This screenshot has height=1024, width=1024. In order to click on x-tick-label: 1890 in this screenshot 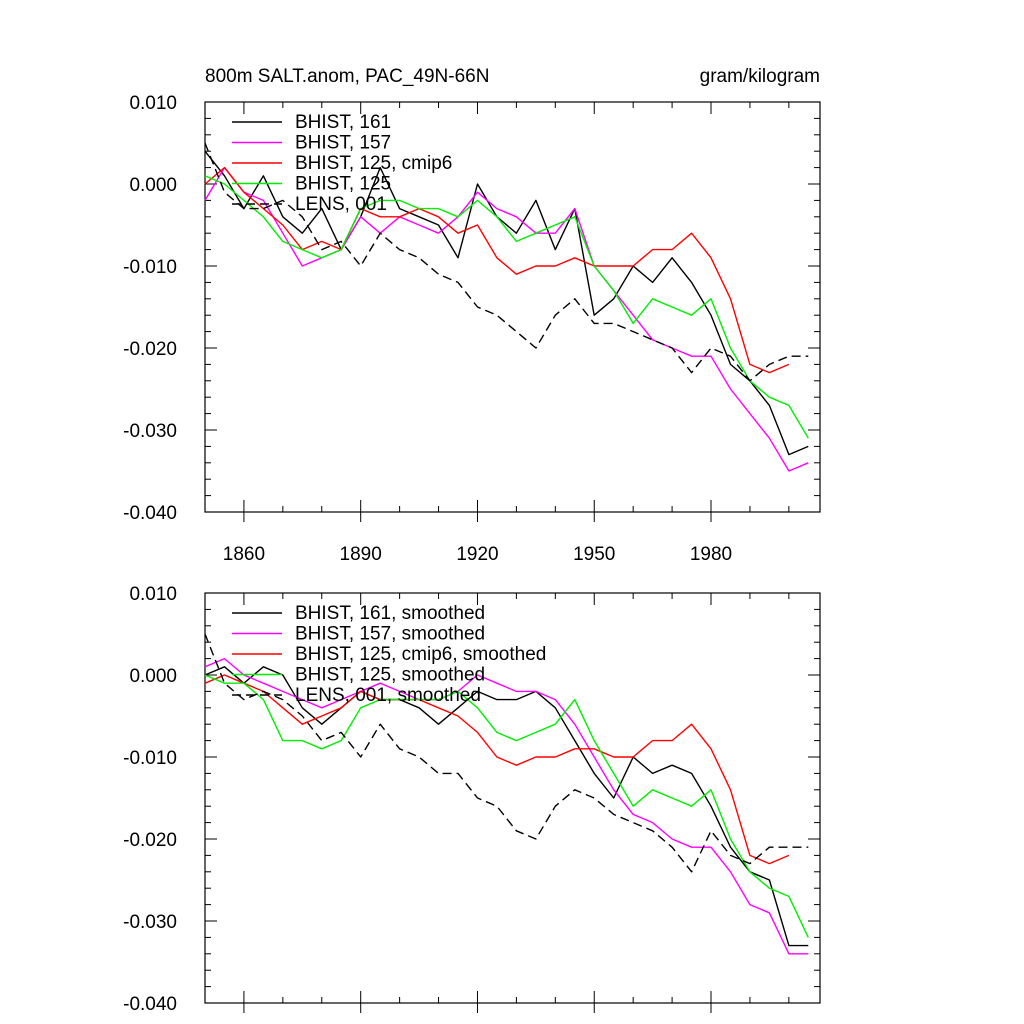, I will do `click(361, 554)`.